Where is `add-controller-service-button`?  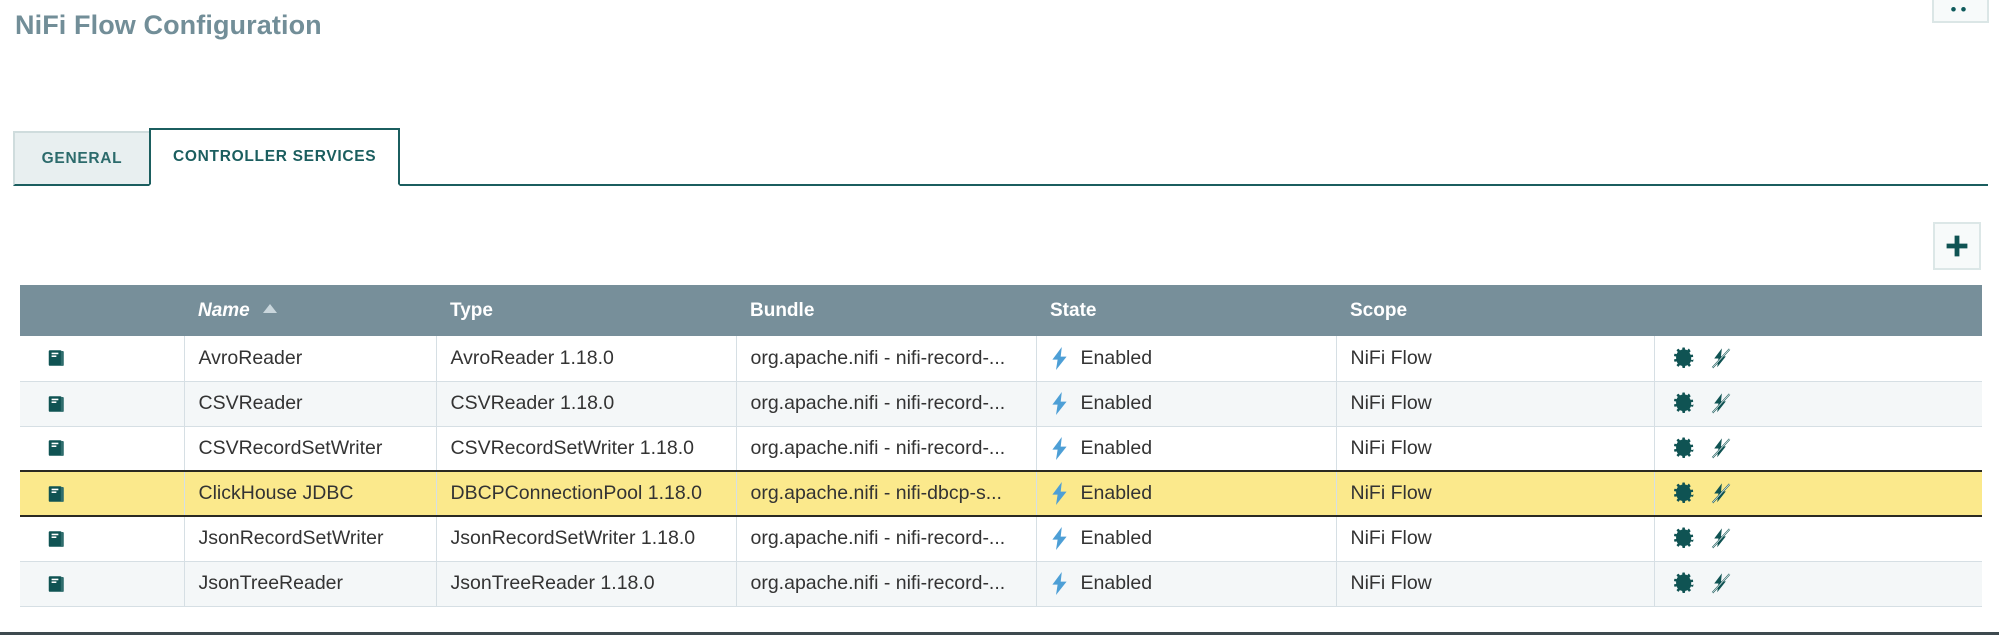
add-controller-service-button is located at coordinates (1957, 246).